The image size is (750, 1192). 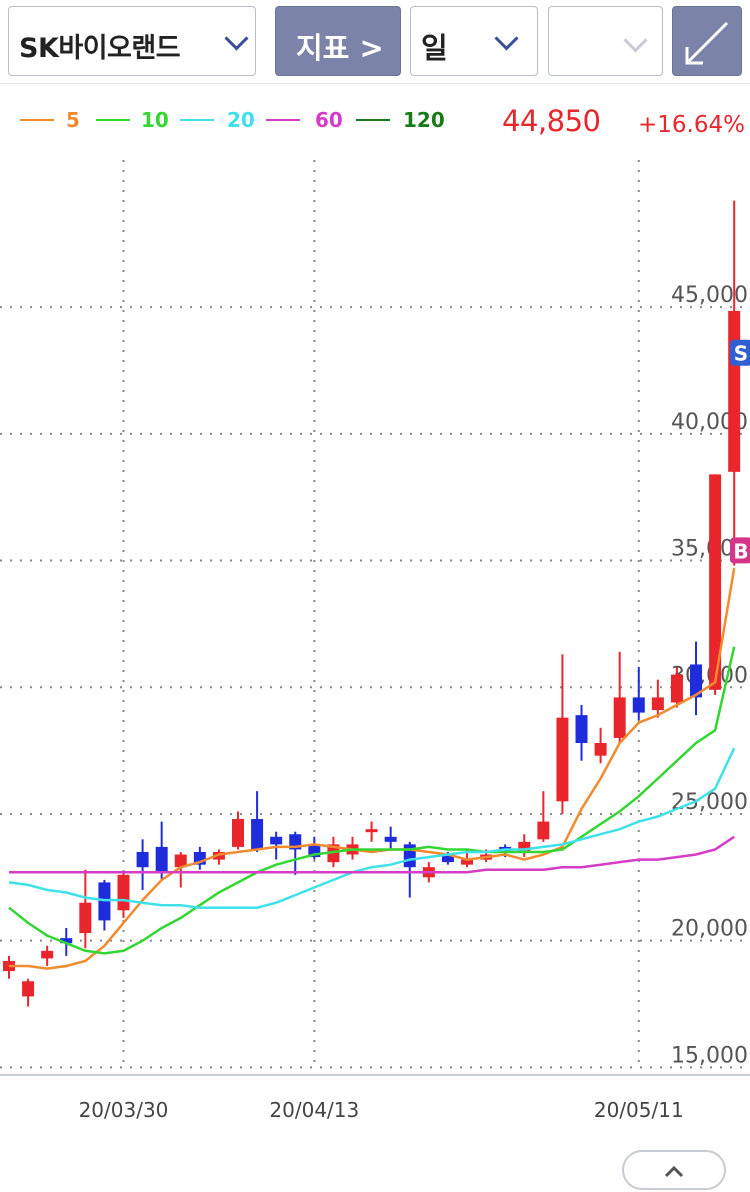 I want to click on signal-label: S, so click(x=741, y=354).